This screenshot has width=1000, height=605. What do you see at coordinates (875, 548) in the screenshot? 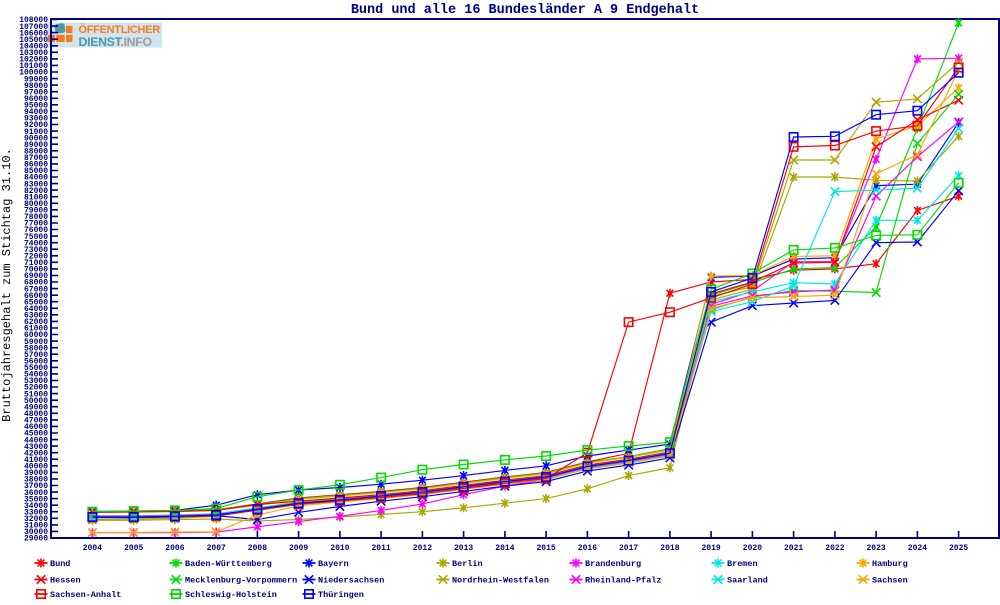
I see `svg-text: 2023` at bounding box center [875, 548].